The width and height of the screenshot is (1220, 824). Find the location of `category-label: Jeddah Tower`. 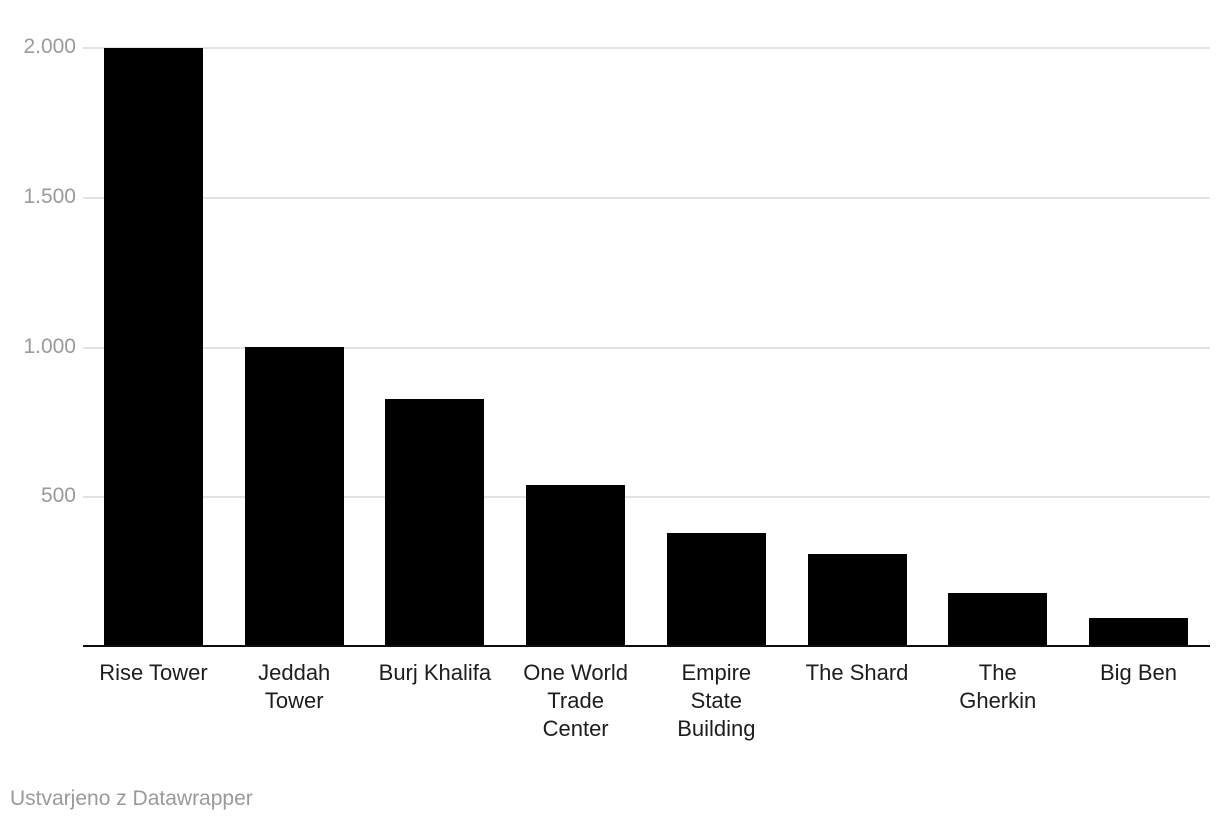

category-label: Jeddah Tower is located at coordinates (294, 686).